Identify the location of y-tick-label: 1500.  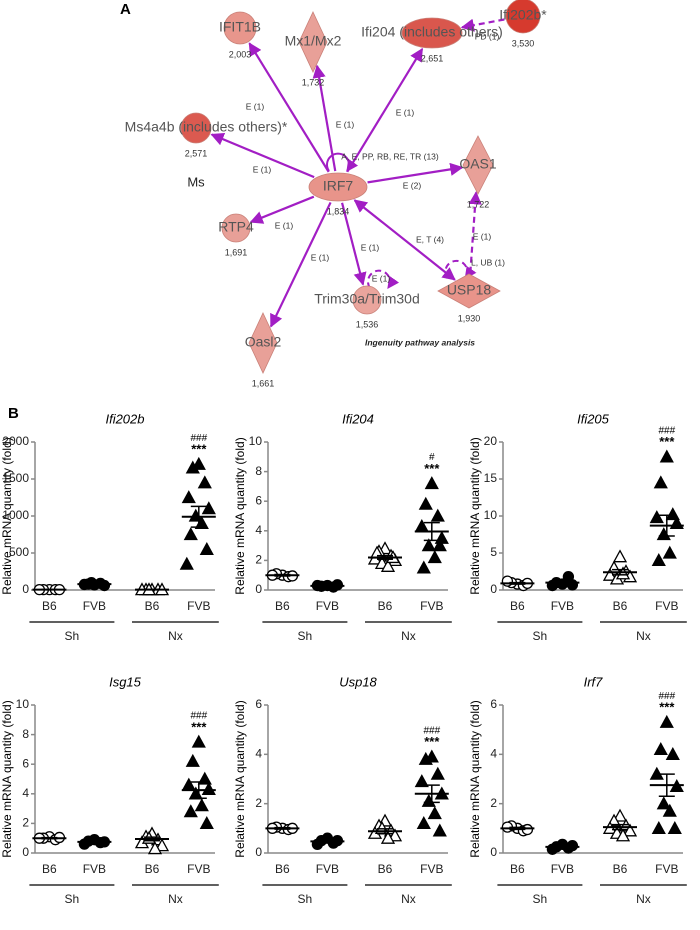
(15, 478).